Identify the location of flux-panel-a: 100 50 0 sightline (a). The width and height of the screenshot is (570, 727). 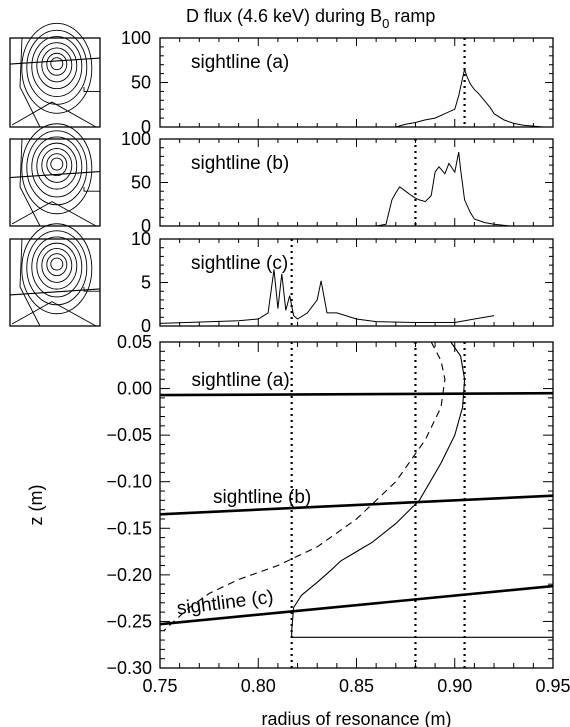
(337, 82).